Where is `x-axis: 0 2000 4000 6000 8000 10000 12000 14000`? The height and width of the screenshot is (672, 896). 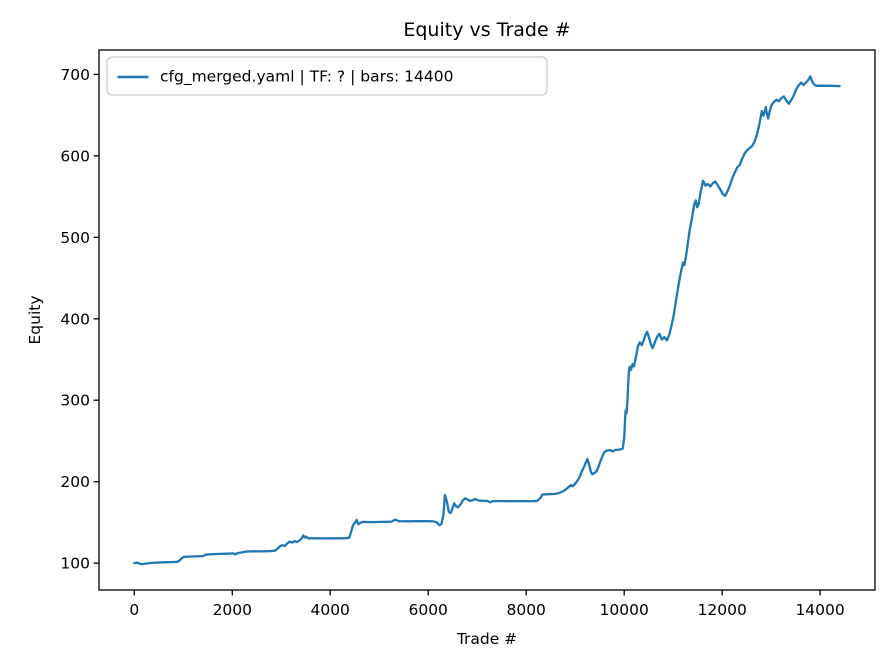
x-axis: 0 2000 4000 6000 8000 10000 12000 14000 is located at coordinates (487, 604).